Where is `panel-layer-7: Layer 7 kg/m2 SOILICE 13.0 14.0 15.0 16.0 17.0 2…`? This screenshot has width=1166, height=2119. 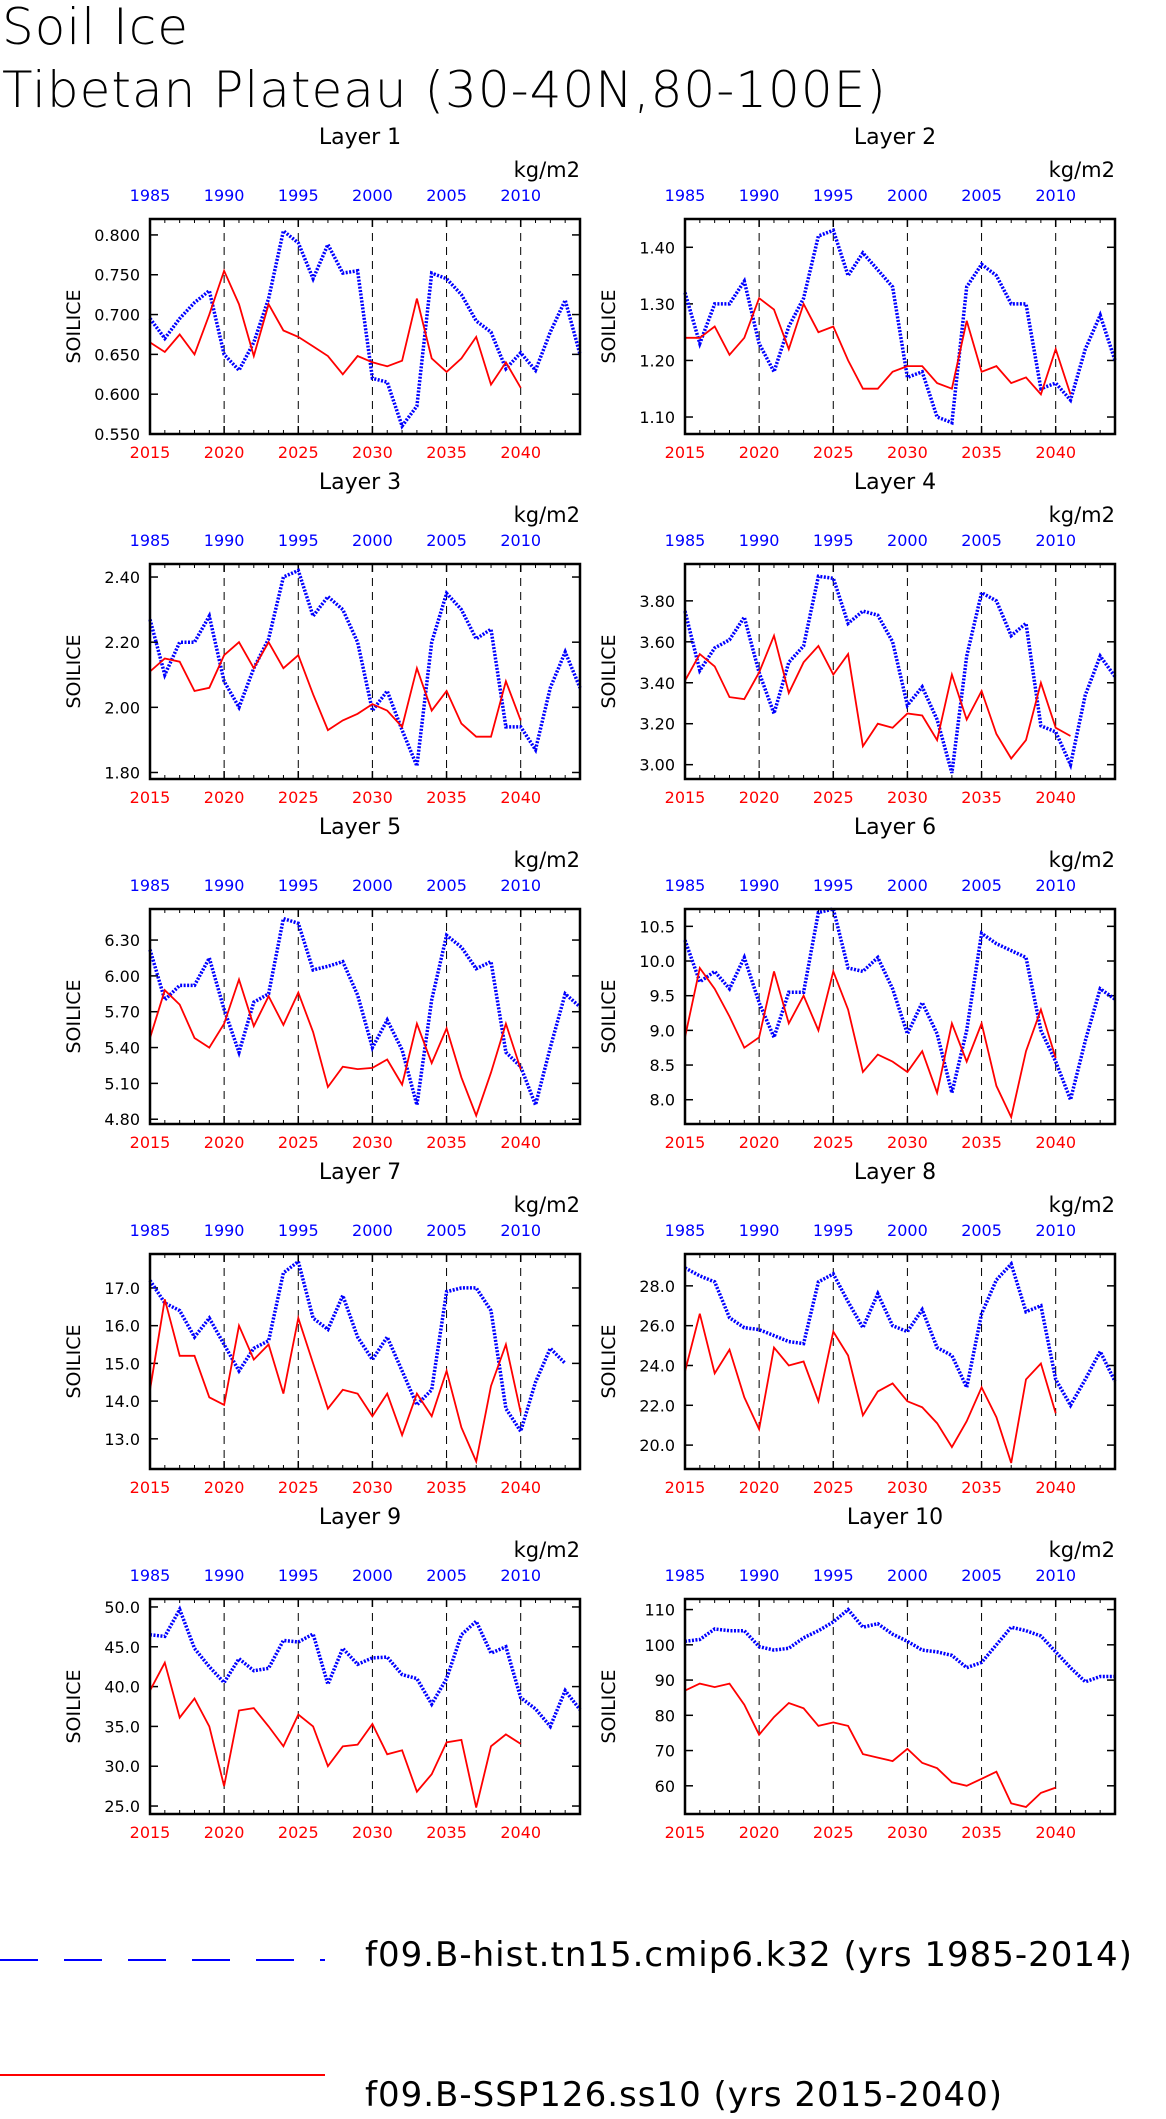 panel-layer-7: Layer 7 kg/m2 SOILICE 13.0 14.0 15.0 16.0 17.0 2… is located at coordinates (322, 1328).